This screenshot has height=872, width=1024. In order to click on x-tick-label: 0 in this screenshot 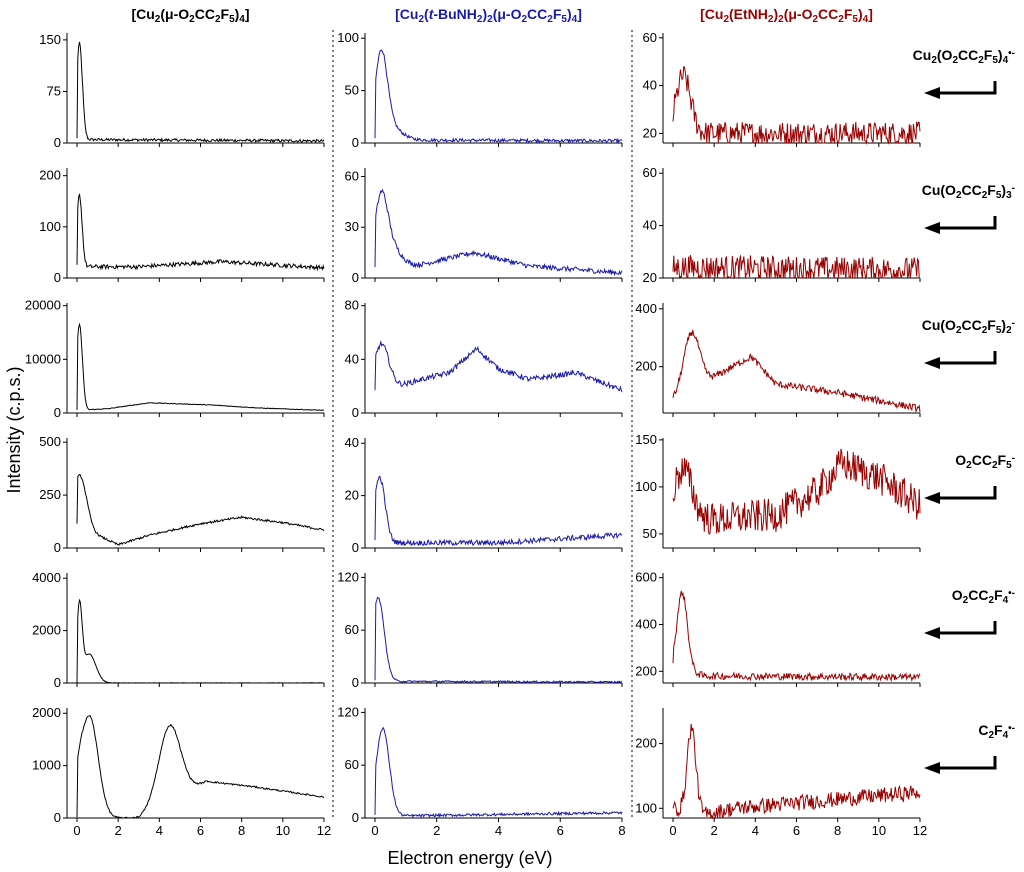, I will do `click(374, 830)`.